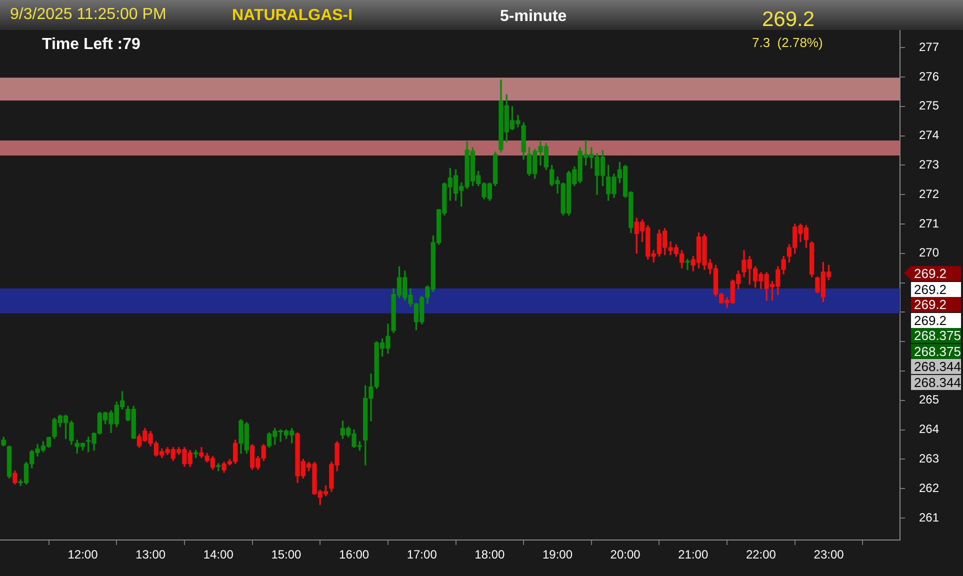 This screenshot has height=576, width=963. What do you see at coordinates (929, 487) in the screenshot?
I see `y-tick-label: 262` at bounding box center [929, 487].